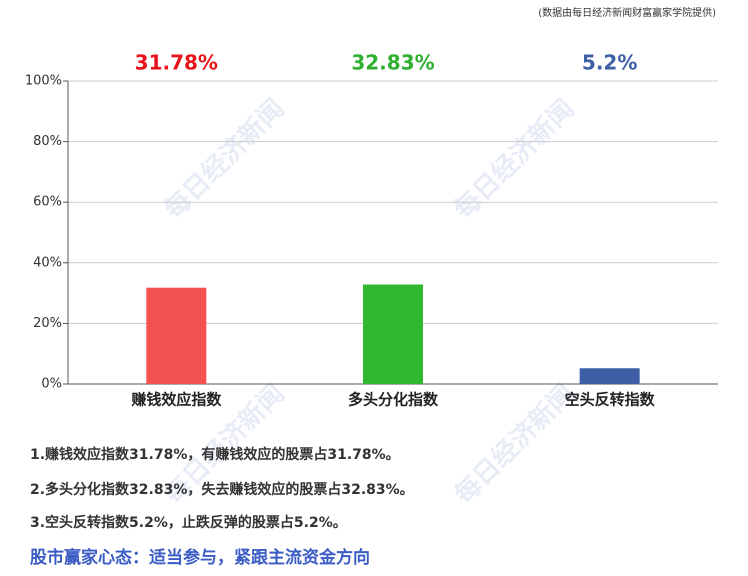 The image size is (748, 576). I want to click on y-tick-label: 20%, so click(47, 323).